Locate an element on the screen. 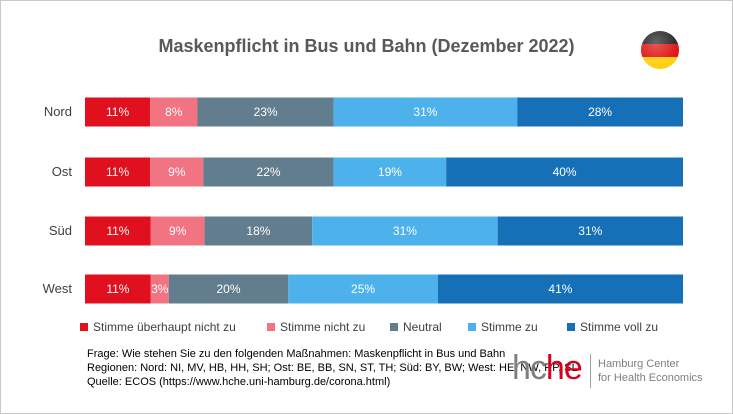 The image size is (733, 414). bar-segment-süd-1 is located at coordinates (177, 231).